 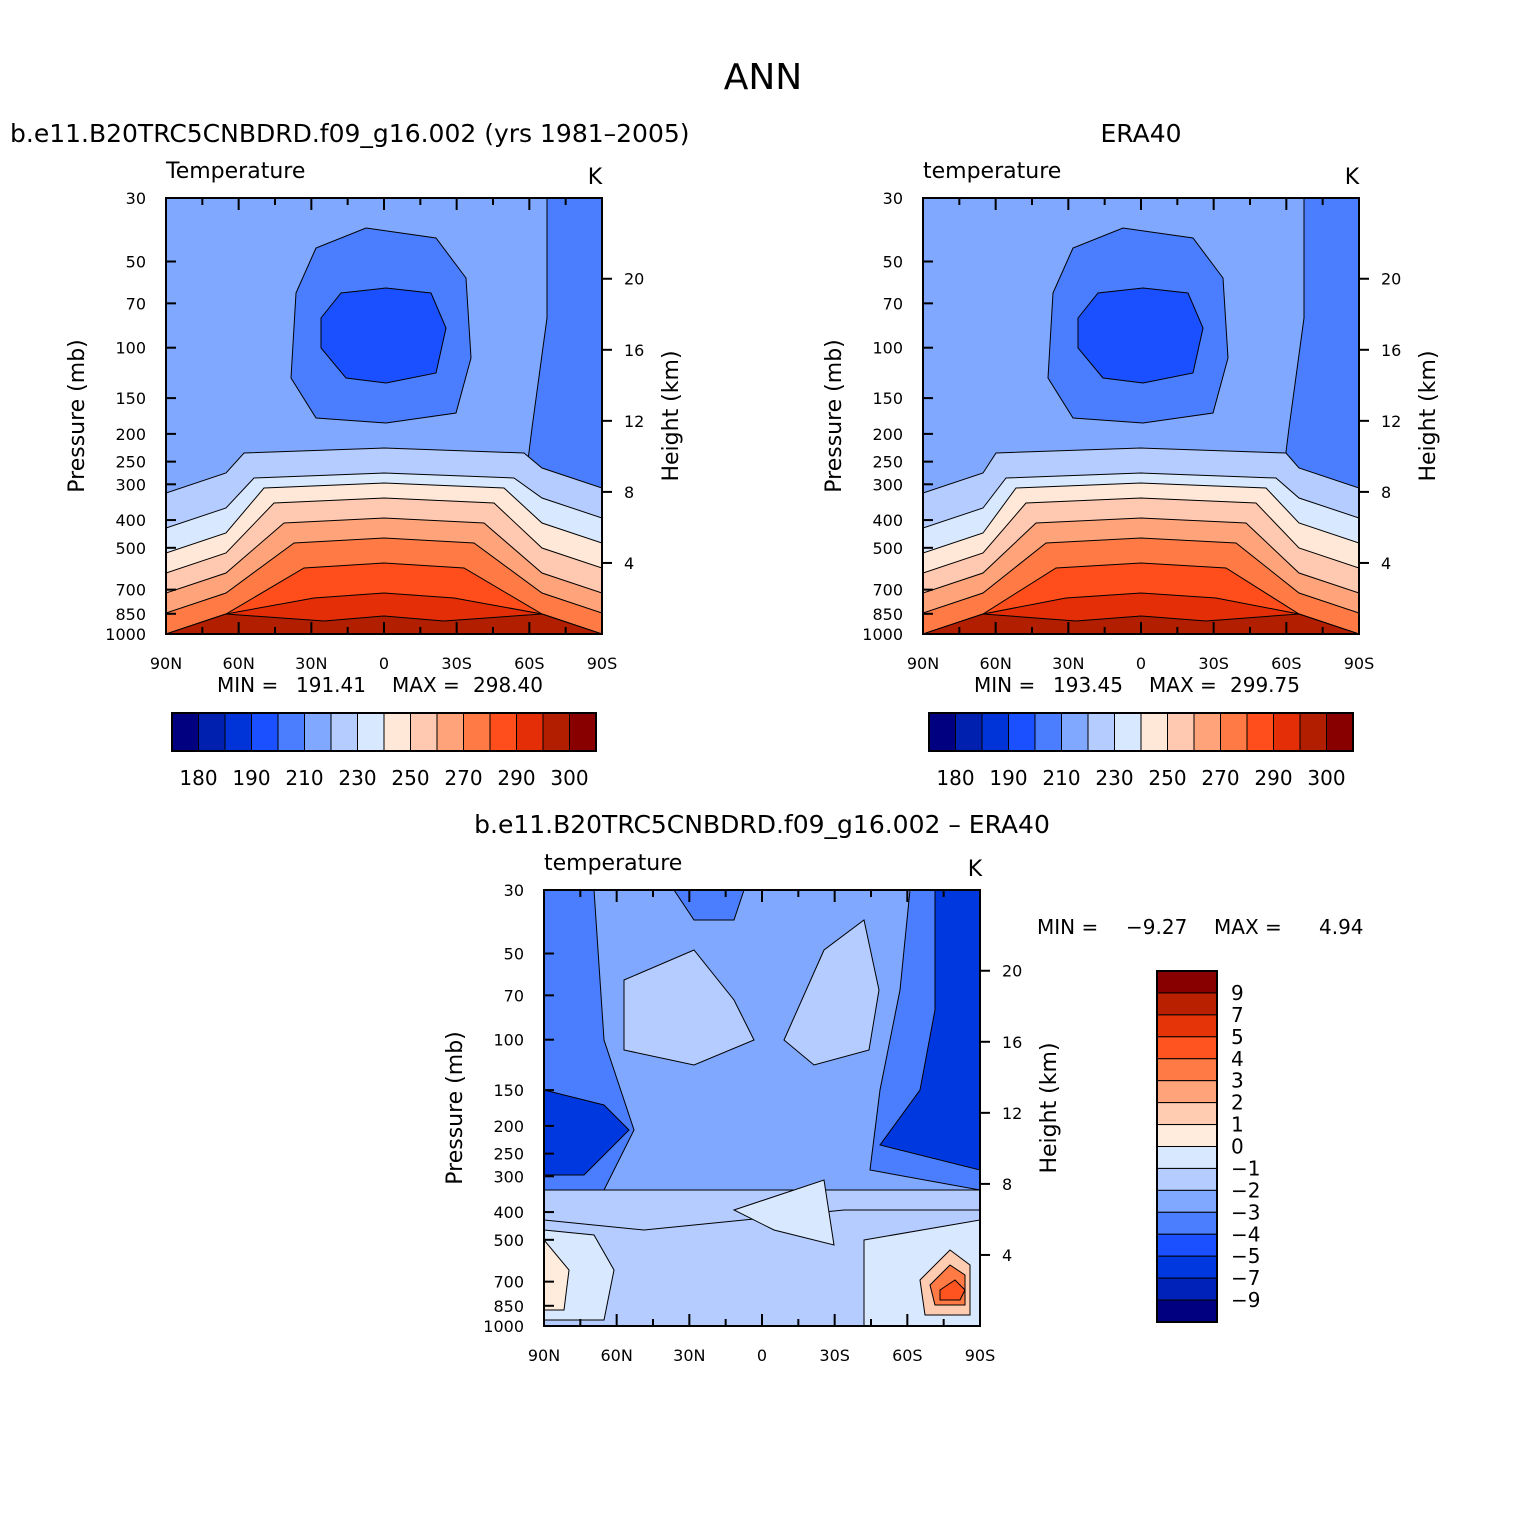 I want to click on x-tick-label: 90S, so click(x=602, y=663).